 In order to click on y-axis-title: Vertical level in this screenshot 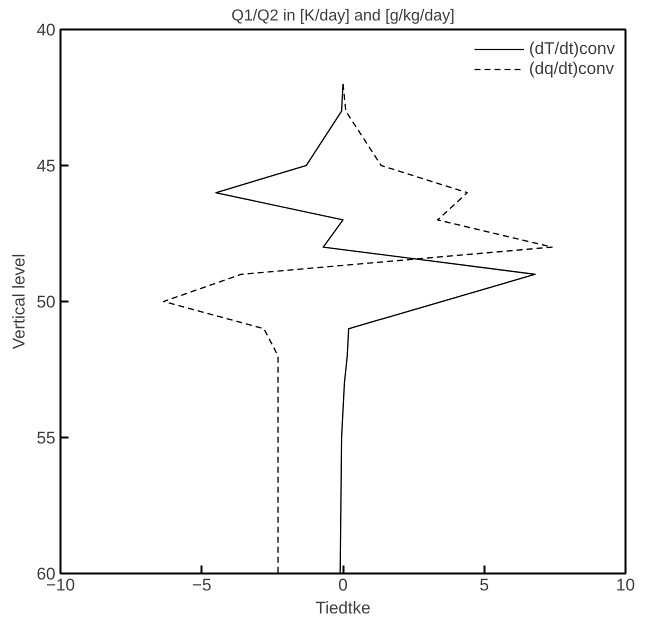, I will do `click(19, 302)`.